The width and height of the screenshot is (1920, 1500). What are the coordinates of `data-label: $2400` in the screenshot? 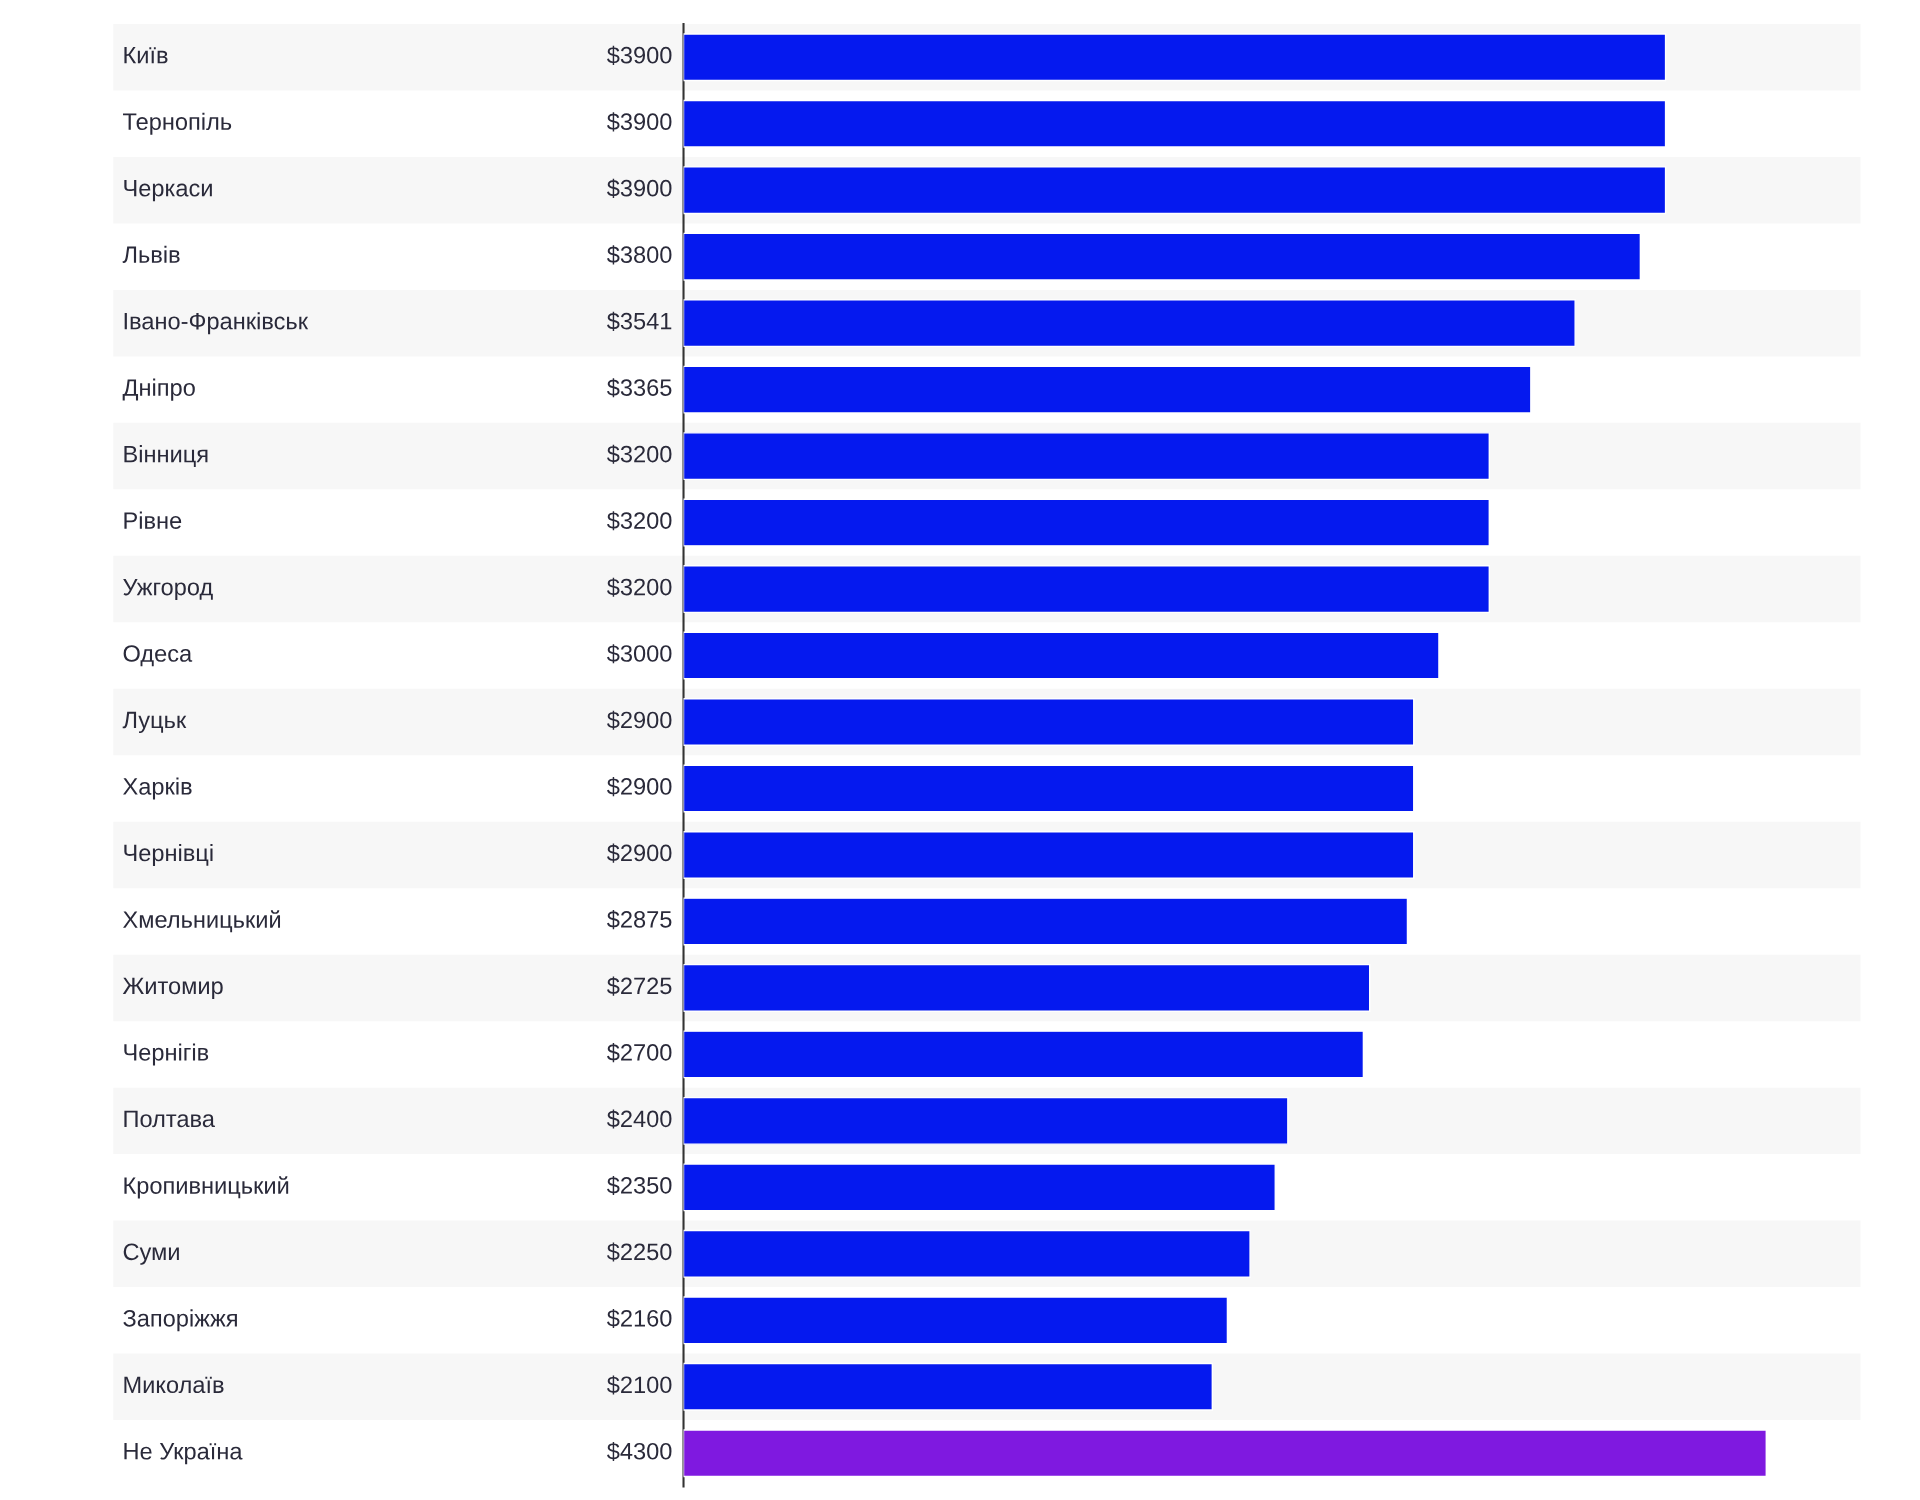 It's located at (639, 1119).